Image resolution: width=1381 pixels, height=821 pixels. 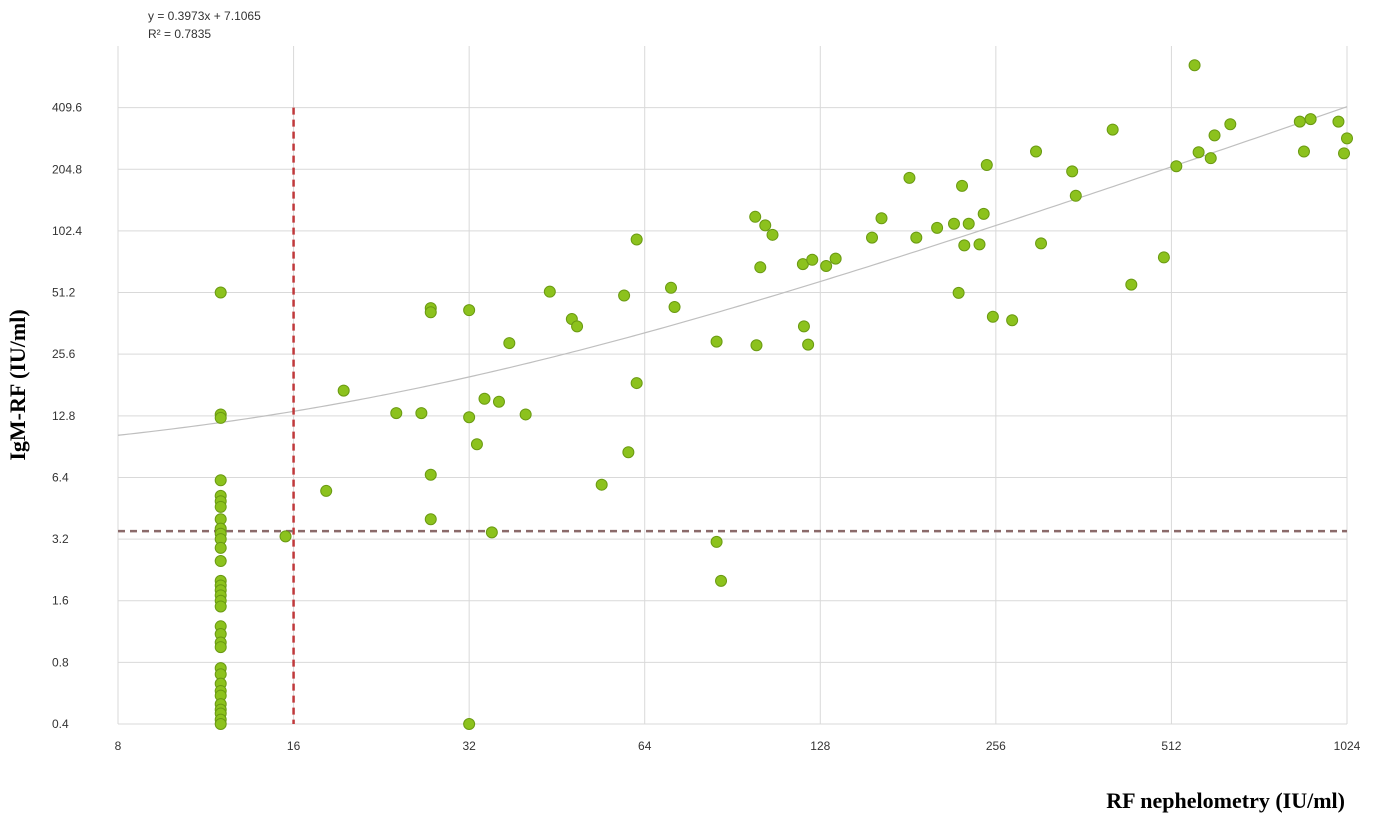 What do you see at coordinates (294, 746) in the screenshot?
I see `x-tick-label: 16` at bounding box center [294, 746].